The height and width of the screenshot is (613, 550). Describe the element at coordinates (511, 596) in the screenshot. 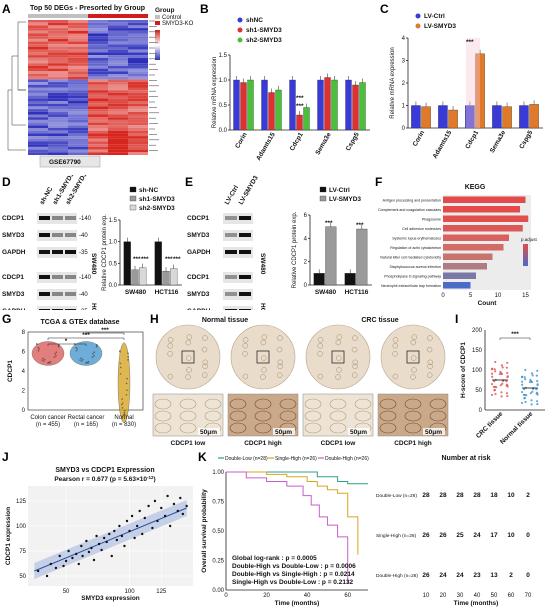

I see `risk-x-tick: 60` at that location.